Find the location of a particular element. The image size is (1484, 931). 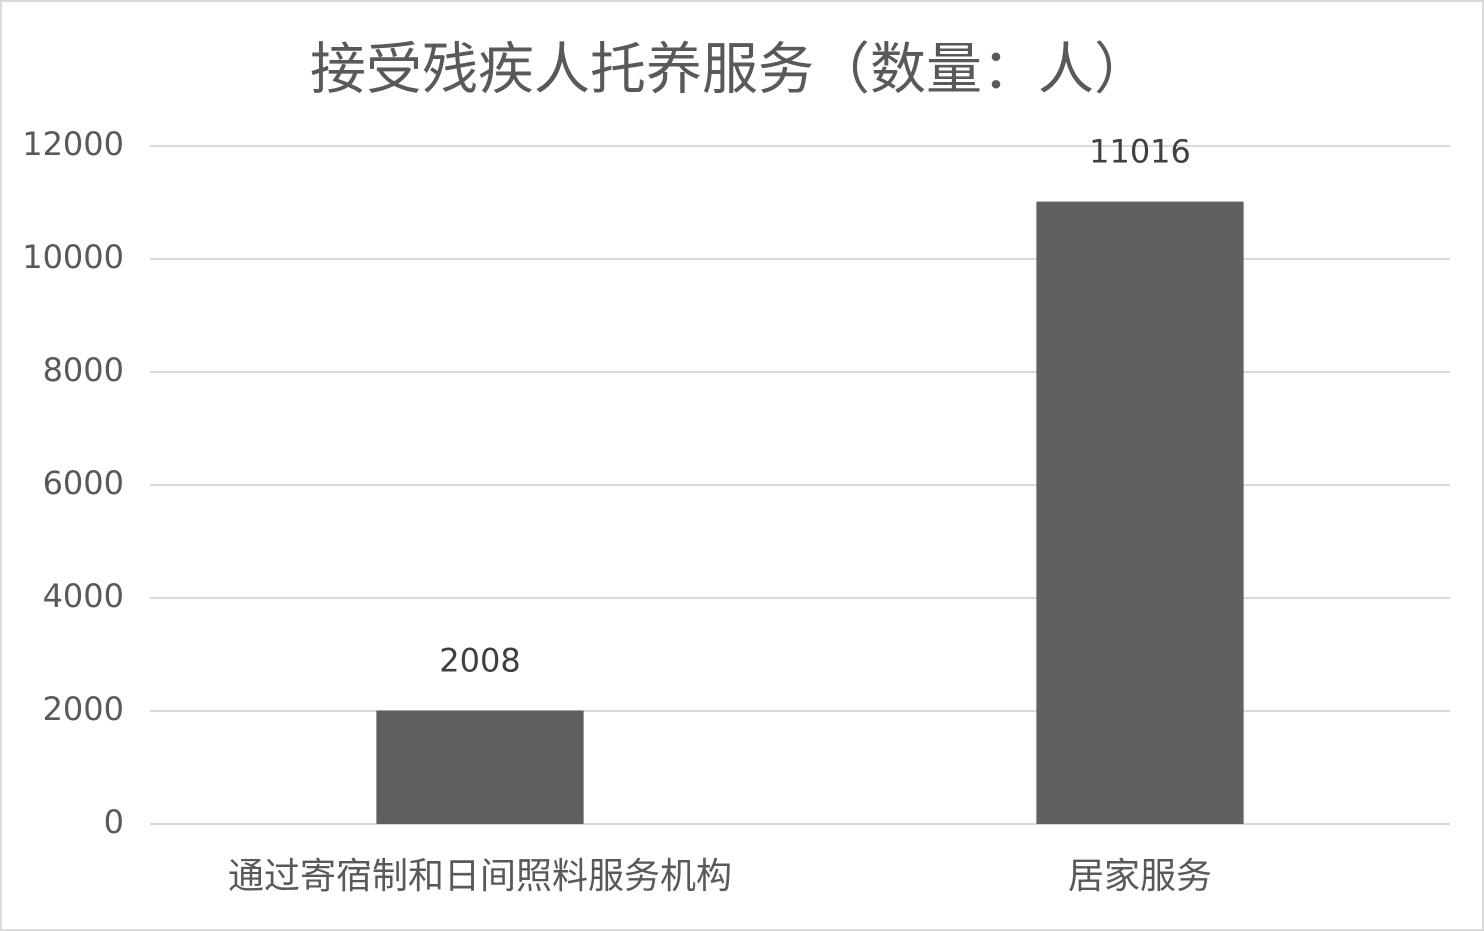

data-label: 11016 is located at coordinates (1140, 152).